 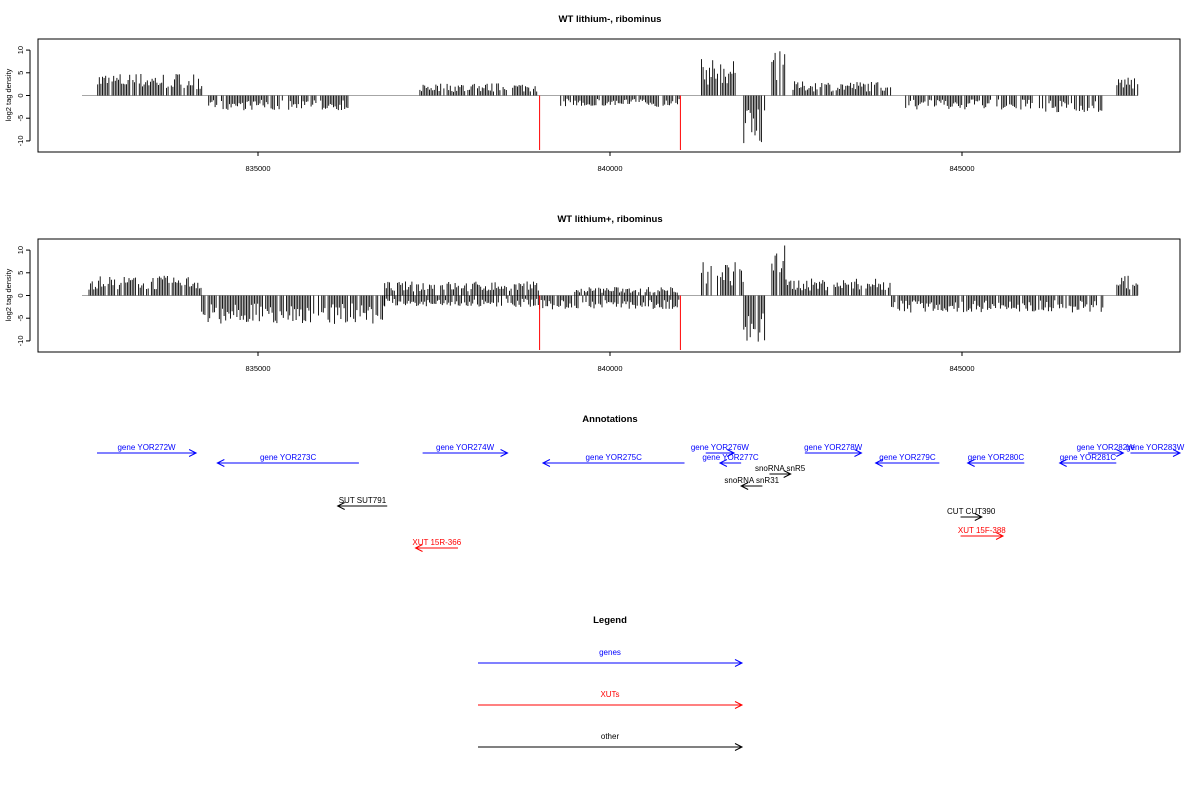 I want to click on feature-arrow: gene YOR277C, so click(x=730, y=460).